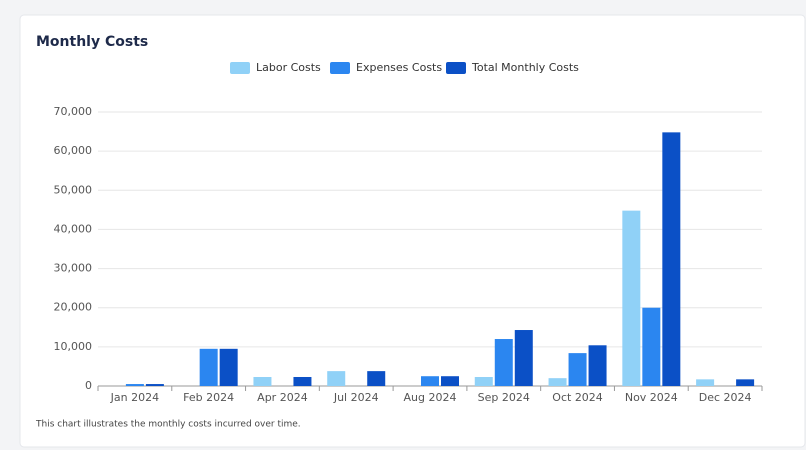 The image size is (806, 450). Describe the element at coordinates (282, 397) in the screenshot. I see `x-tick-label: Apr 2024` at that location.